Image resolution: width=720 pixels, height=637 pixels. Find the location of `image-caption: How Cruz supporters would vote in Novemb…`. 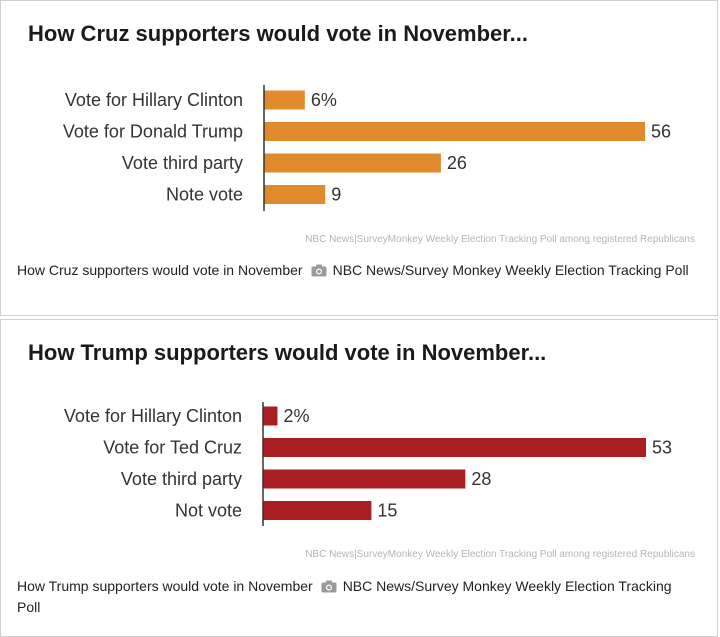

image-caption: How Cruz supporters would vote in Novemb… is located at coordinates (357, 271).